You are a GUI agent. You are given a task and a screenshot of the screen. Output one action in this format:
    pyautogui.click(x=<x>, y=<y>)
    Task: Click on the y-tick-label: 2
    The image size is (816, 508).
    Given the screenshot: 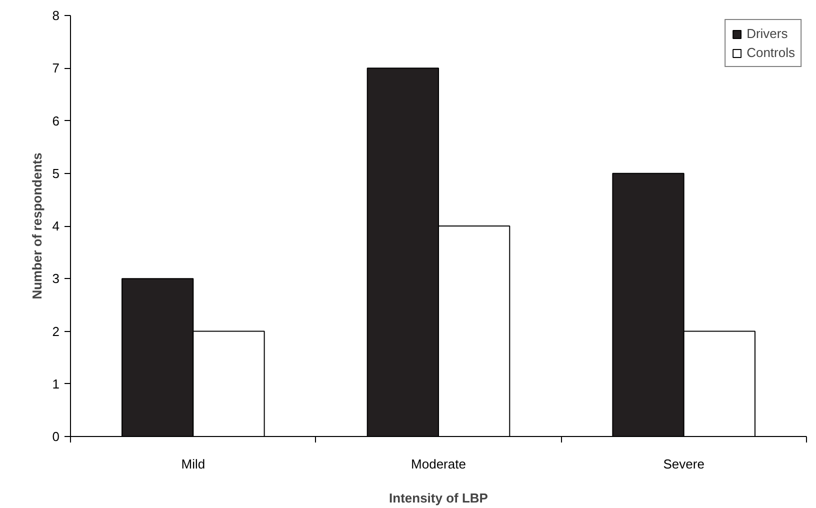 What is the action you would take?
    pyautogui.click(x=56, y=331)
    